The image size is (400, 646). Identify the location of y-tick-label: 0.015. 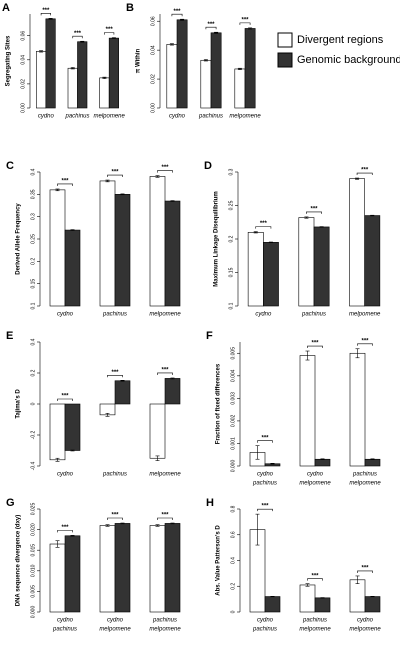
(33, 550).